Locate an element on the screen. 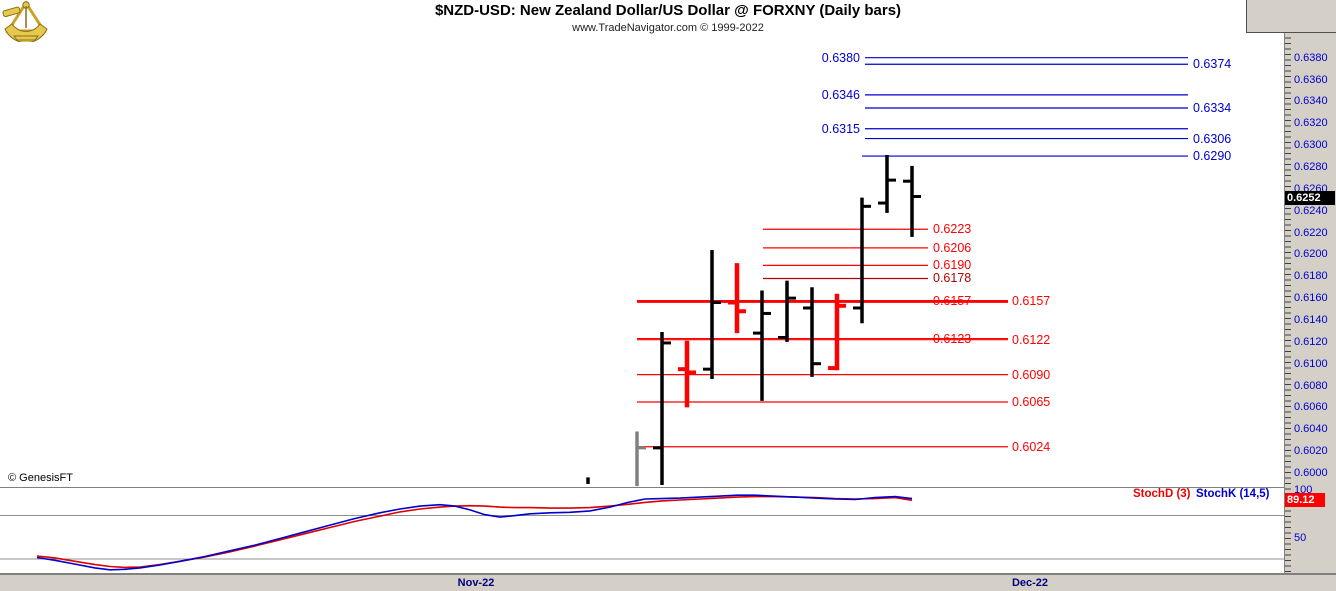 This screenshot has height=591, width=1336. price-axis-tick-label: 0.6120 is located at coordinates (1311, 341).